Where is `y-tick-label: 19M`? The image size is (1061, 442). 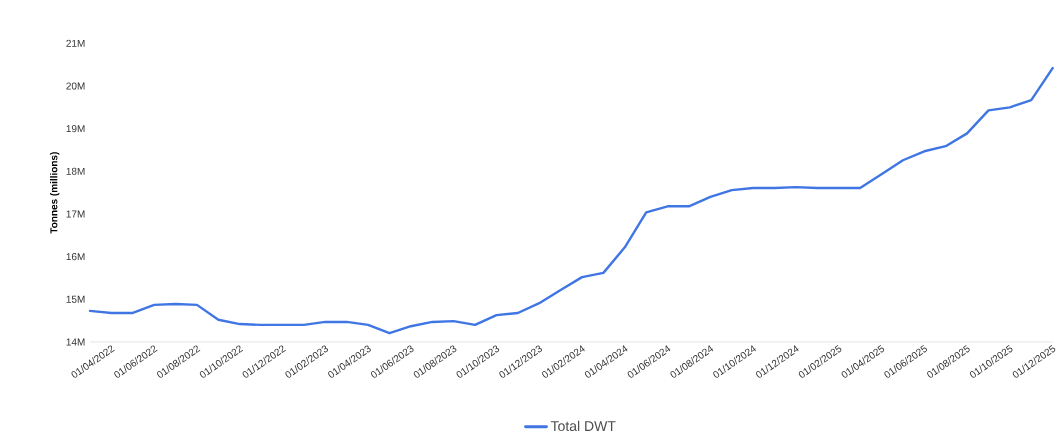 y-tick-label: 19M is located at coordinates (75, 129).